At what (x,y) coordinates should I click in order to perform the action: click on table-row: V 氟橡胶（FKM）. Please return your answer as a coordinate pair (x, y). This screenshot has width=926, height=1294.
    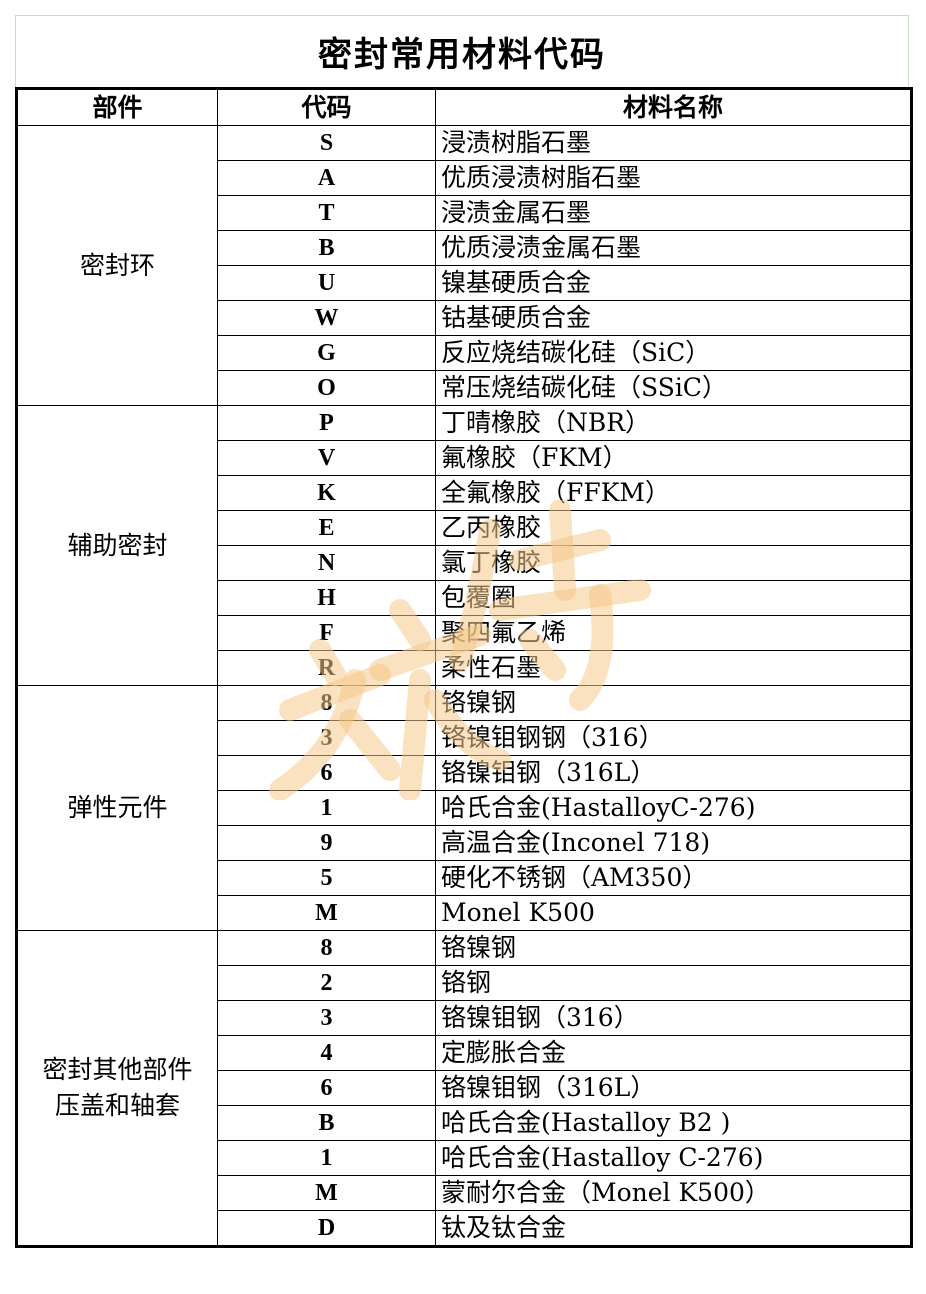
    Looking at the image, I should click on (464, 458).